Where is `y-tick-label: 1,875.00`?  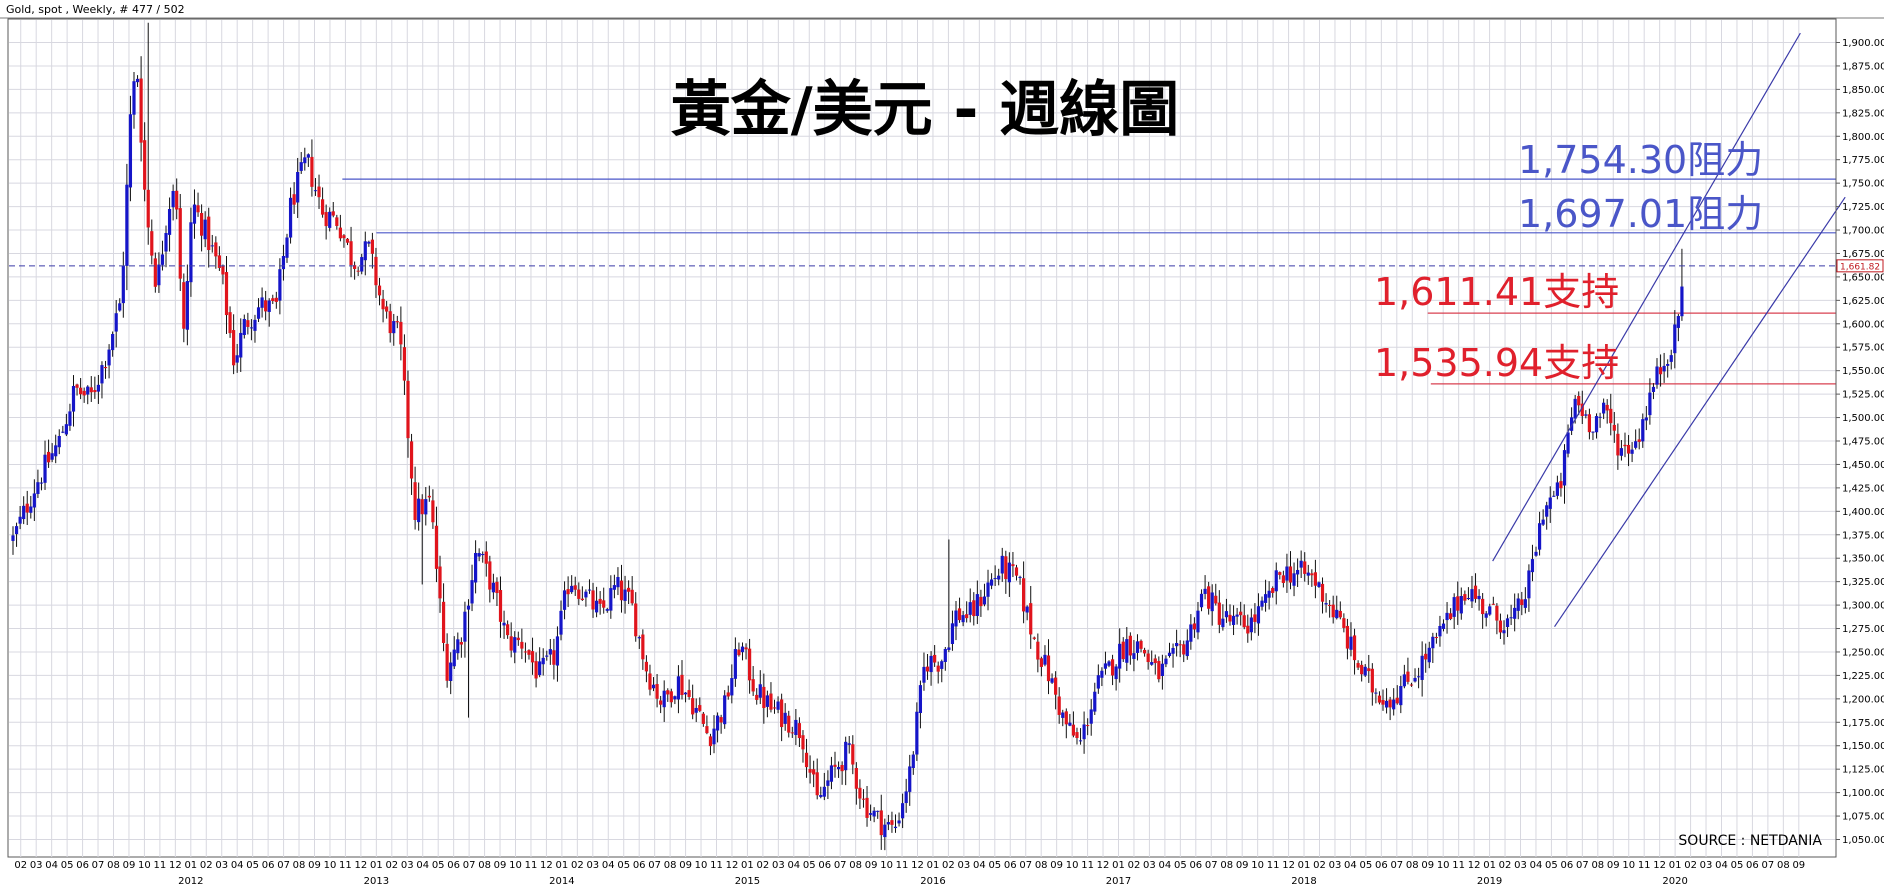 y-tick-label: 1,875.00 is located at coordinates (1863, 66).